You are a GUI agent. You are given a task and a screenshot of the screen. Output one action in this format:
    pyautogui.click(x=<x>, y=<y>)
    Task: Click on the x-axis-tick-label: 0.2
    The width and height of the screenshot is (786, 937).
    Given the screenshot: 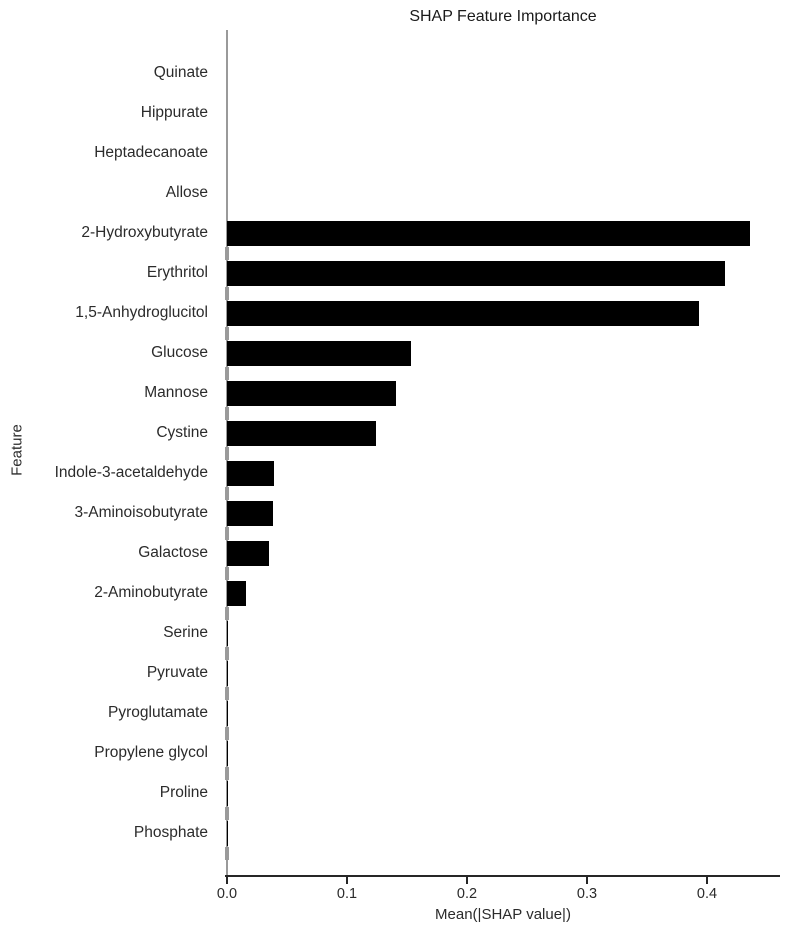 What is the action you would take?
    pyautogui.click(x=467, y=894)
    